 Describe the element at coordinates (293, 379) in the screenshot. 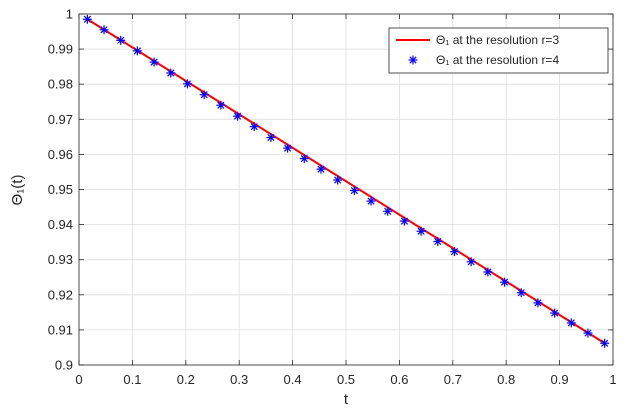

I see `x-tick-label: 0.4` at that location.